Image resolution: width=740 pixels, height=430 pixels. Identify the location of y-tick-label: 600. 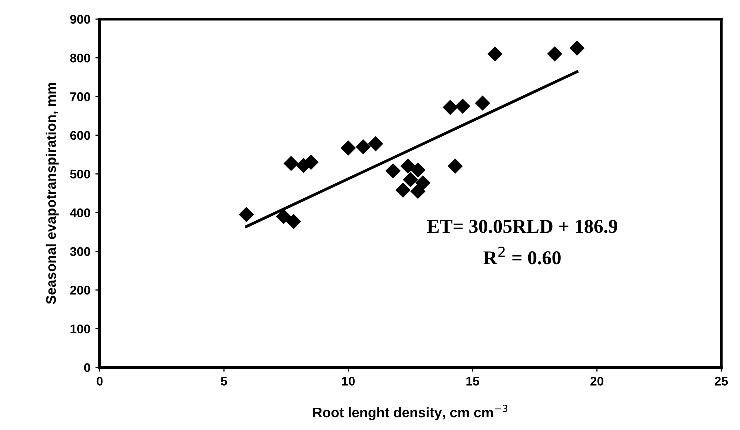
(80, 135).